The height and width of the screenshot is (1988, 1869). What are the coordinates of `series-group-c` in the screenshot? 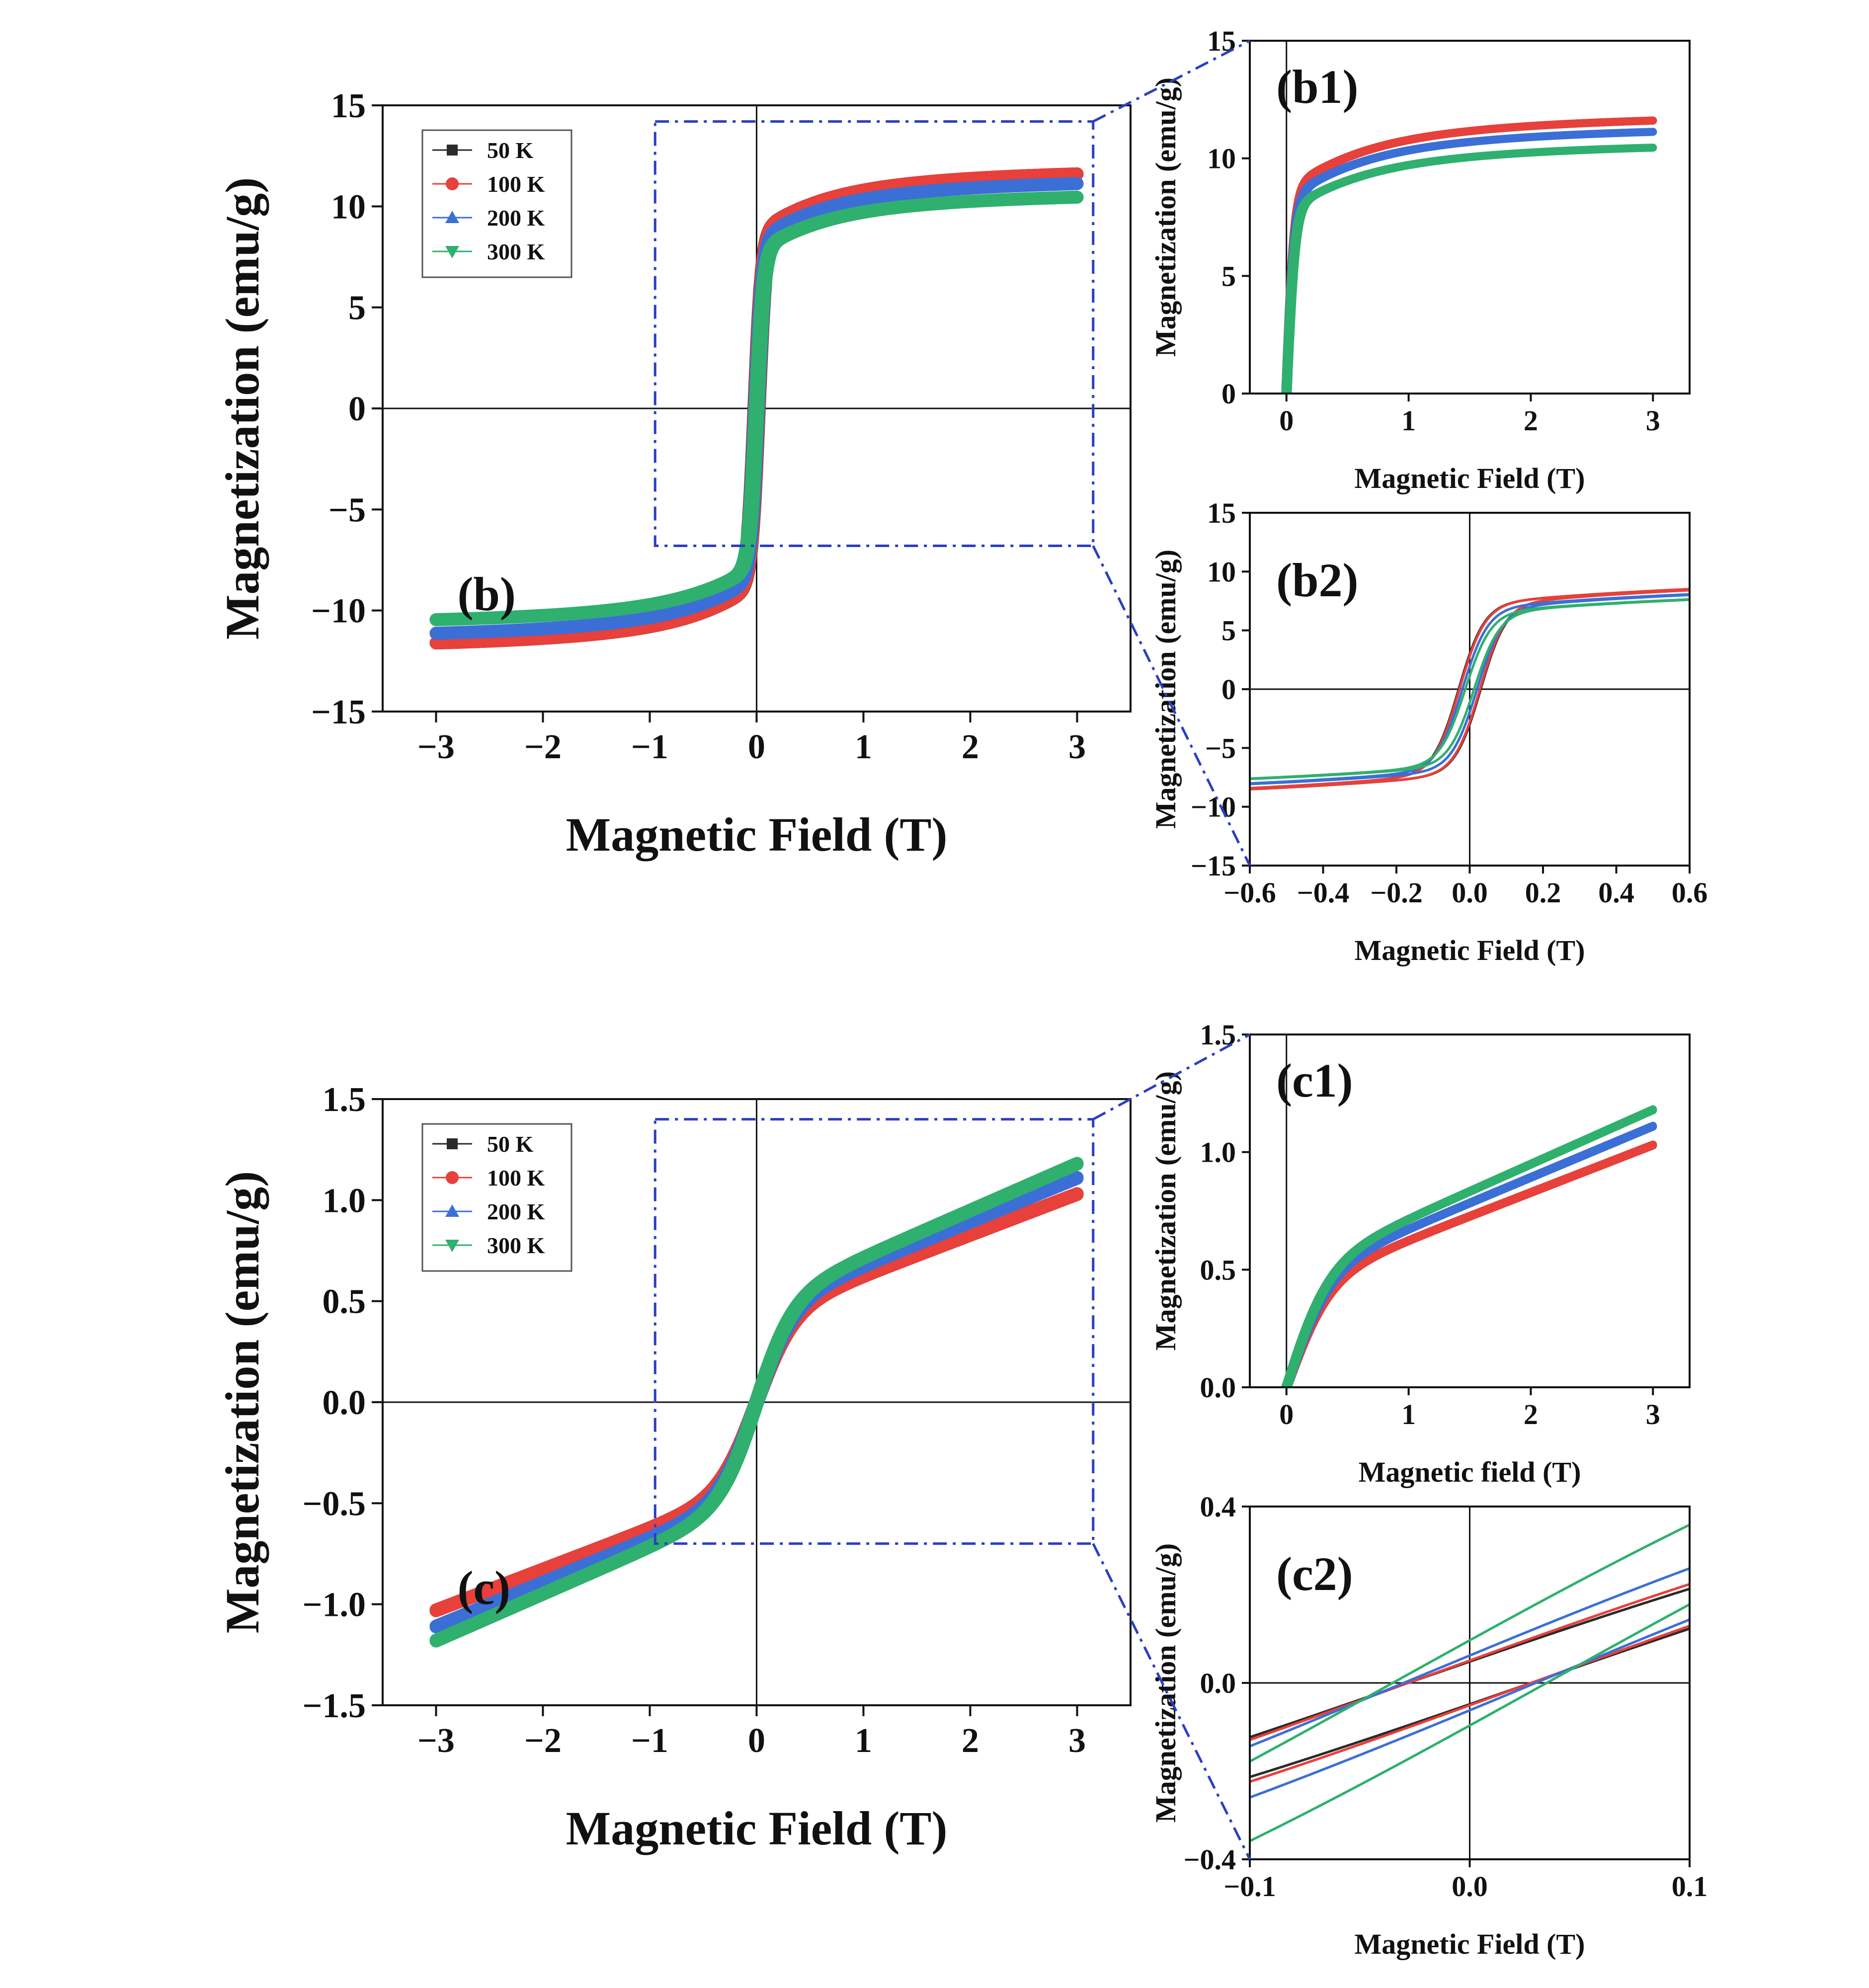 It's located at (756, 1402).